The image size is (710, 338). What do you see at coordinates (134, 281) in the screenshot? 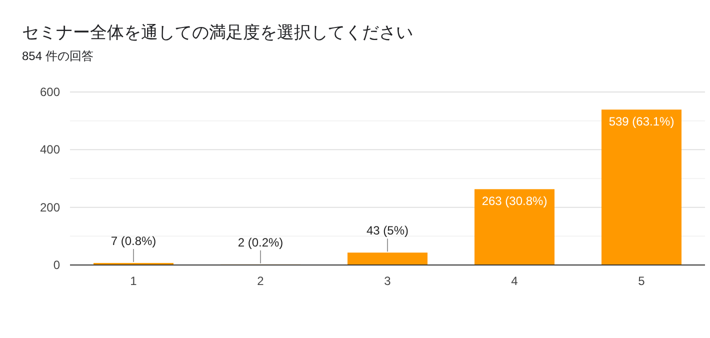
I see `x-tick-label: 1` at bounding box center [134, 281].